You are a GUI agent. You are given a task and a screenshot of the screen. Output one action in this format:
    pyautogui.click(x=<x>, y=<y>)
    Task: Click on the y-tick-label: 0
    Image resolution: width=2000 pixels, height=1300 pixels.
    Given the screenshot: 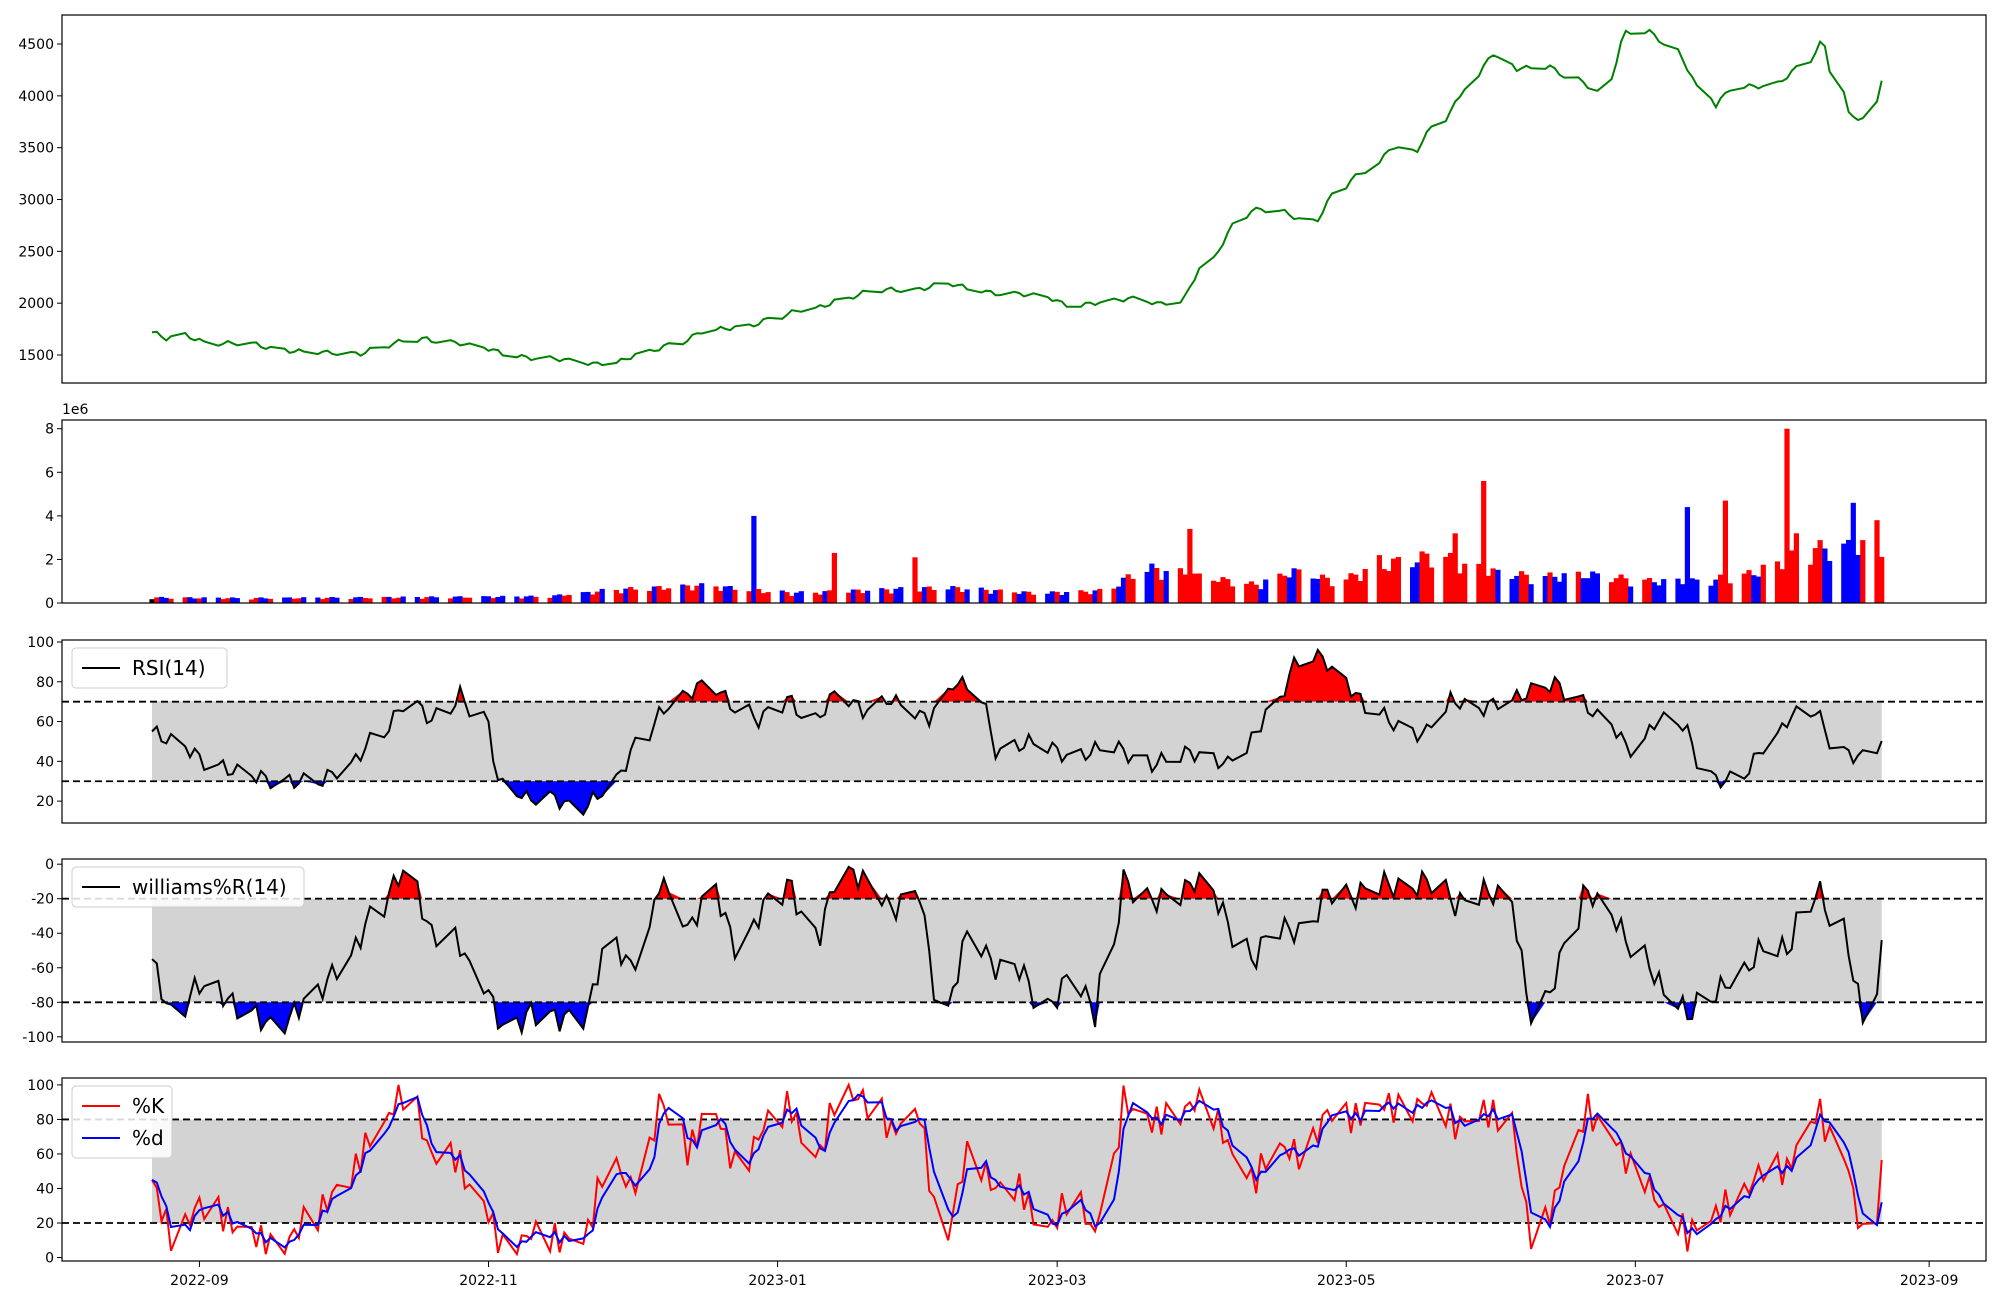 What is the action you would take?
    pyautogui.click(x=49, y=1259)
    